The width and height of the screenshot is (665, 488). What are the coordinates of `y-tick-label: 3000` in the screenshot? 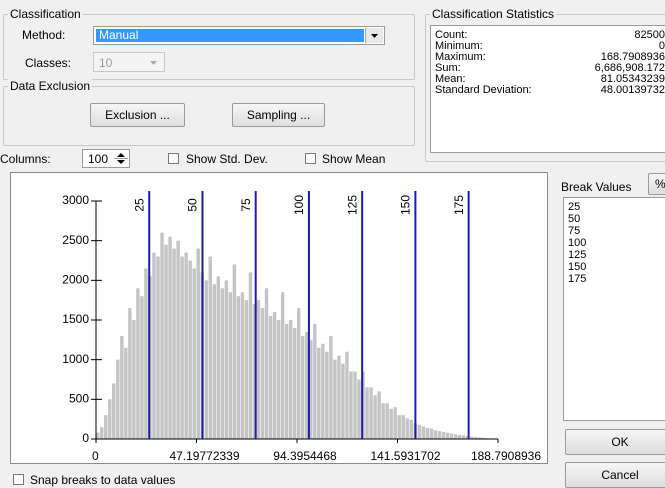 It's located at (75, 200).